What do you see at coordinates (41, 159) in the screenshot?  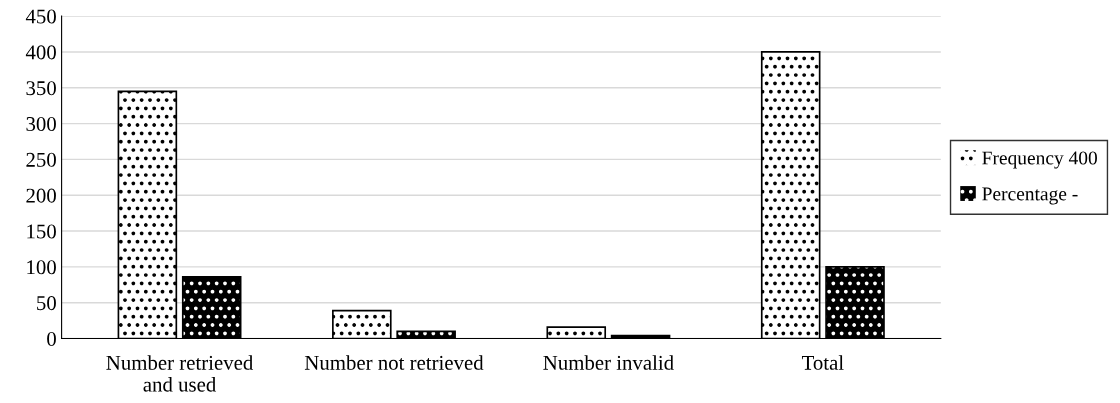 I see `y-tick-label: 250` at bounding box center [41, 159].